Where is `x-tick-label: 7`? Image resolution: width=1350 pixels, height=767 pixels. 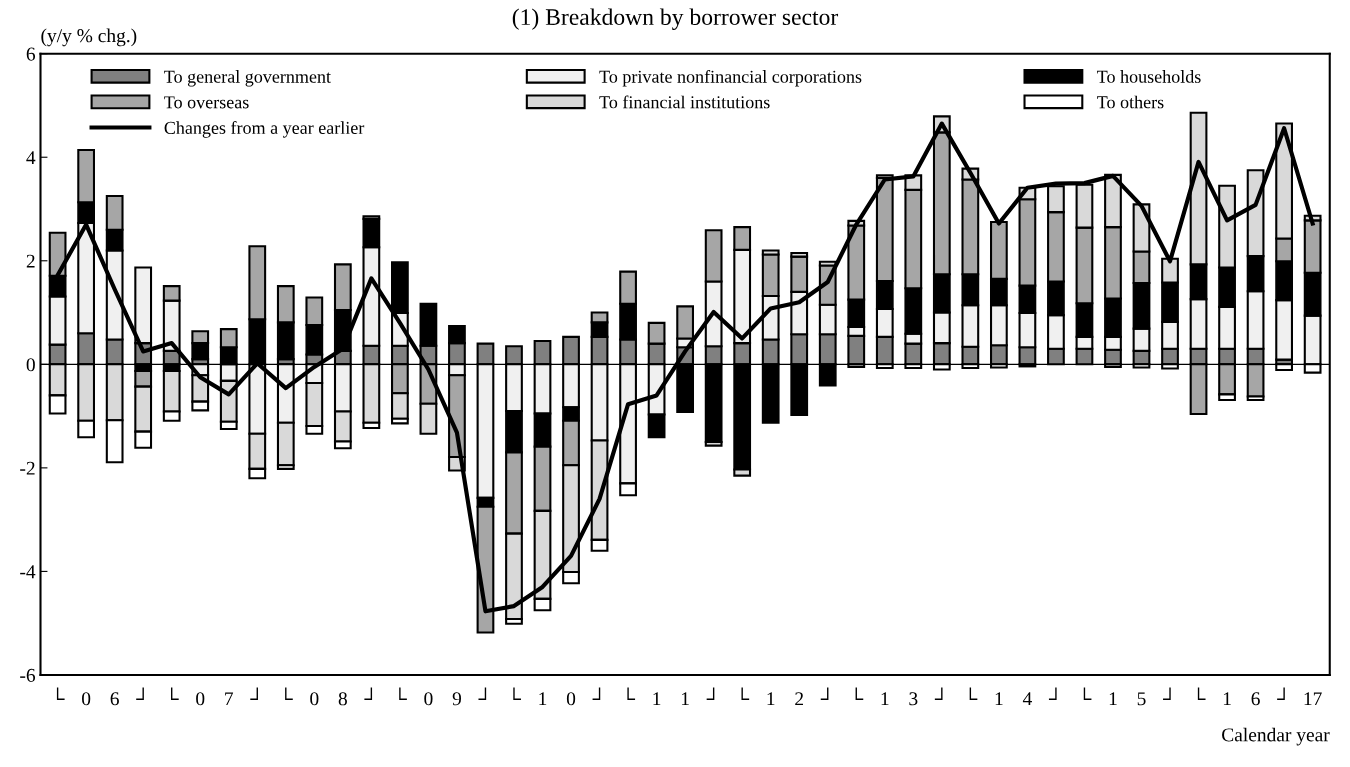
x-tick-label: 7 is located at coordinates (229, 699).